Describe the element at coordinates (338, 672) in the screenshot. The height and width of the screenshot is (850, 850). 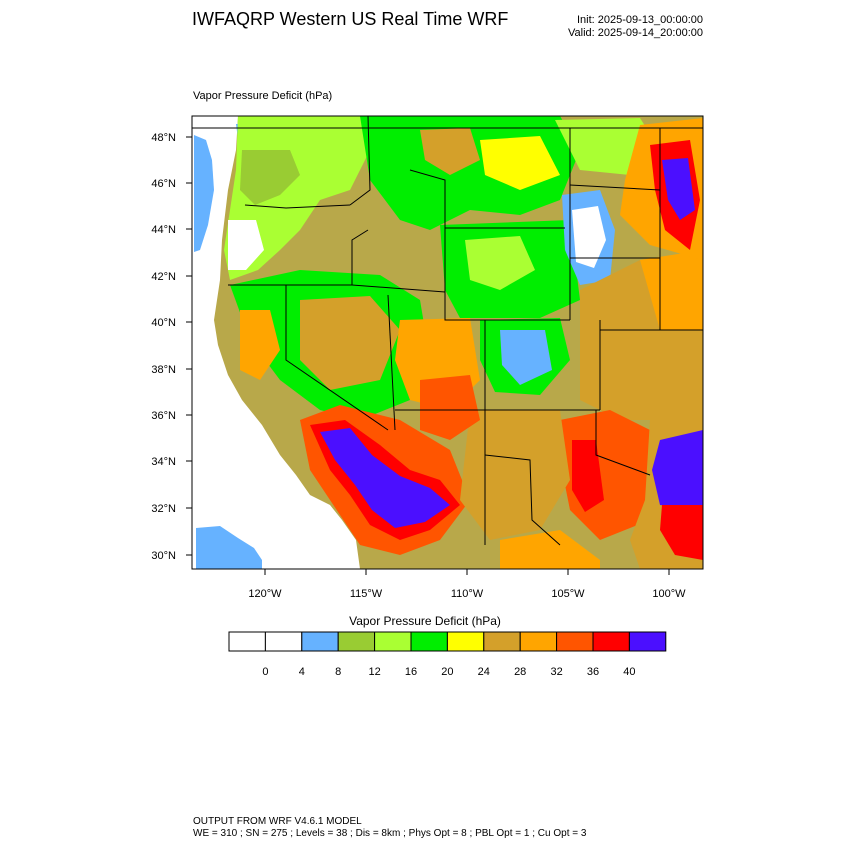
I see `colorbar-tick-label: 8` at that location.